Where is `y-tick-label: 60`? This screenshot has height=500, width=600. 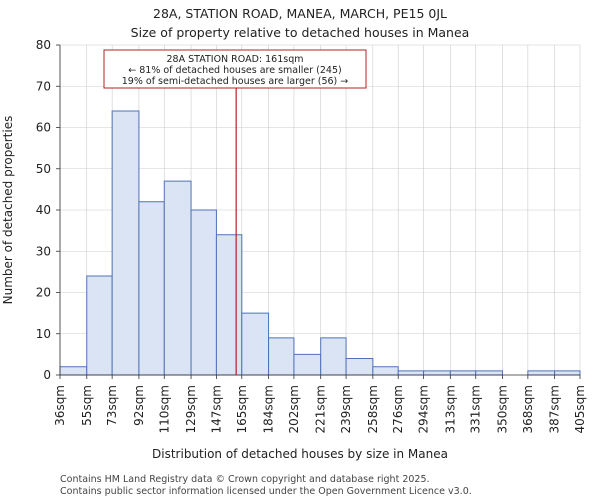
y-tick-label: 60 is located at coordinates (43, 128).